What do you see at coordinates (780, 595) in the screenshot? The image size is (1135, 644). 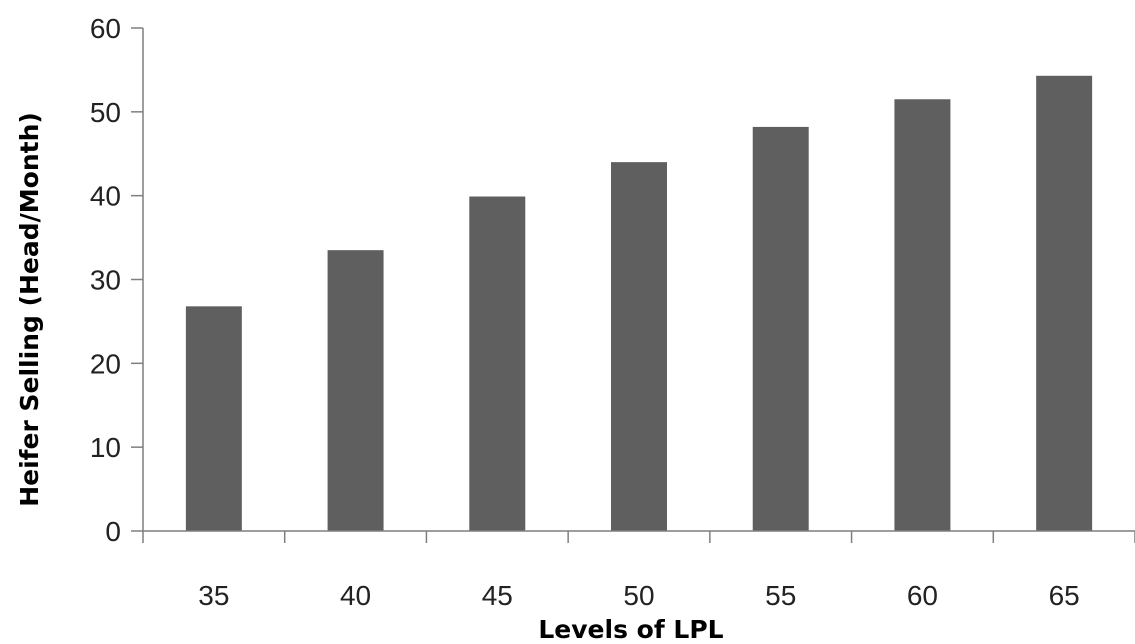 I see `x-tick-label: 55` at bounding box center [780, 595].